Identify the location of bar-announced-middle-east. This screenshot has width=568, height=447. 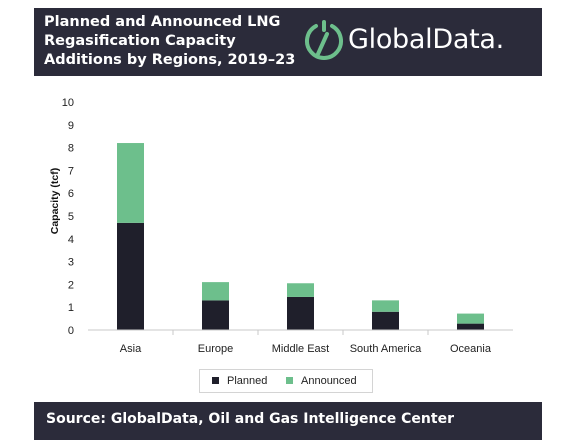
(300, 290).